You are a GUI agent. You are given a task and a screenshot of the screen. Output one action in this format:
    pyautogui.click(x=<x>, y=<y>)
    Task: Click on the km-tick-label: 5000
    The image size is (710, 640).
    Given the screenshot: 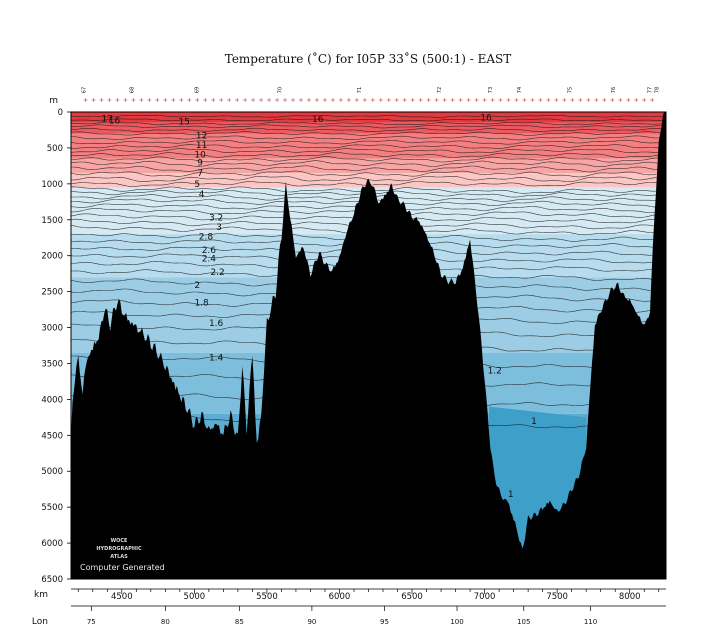 What is the action you would take?
    pyautogui.click(x=195, y=597)
    